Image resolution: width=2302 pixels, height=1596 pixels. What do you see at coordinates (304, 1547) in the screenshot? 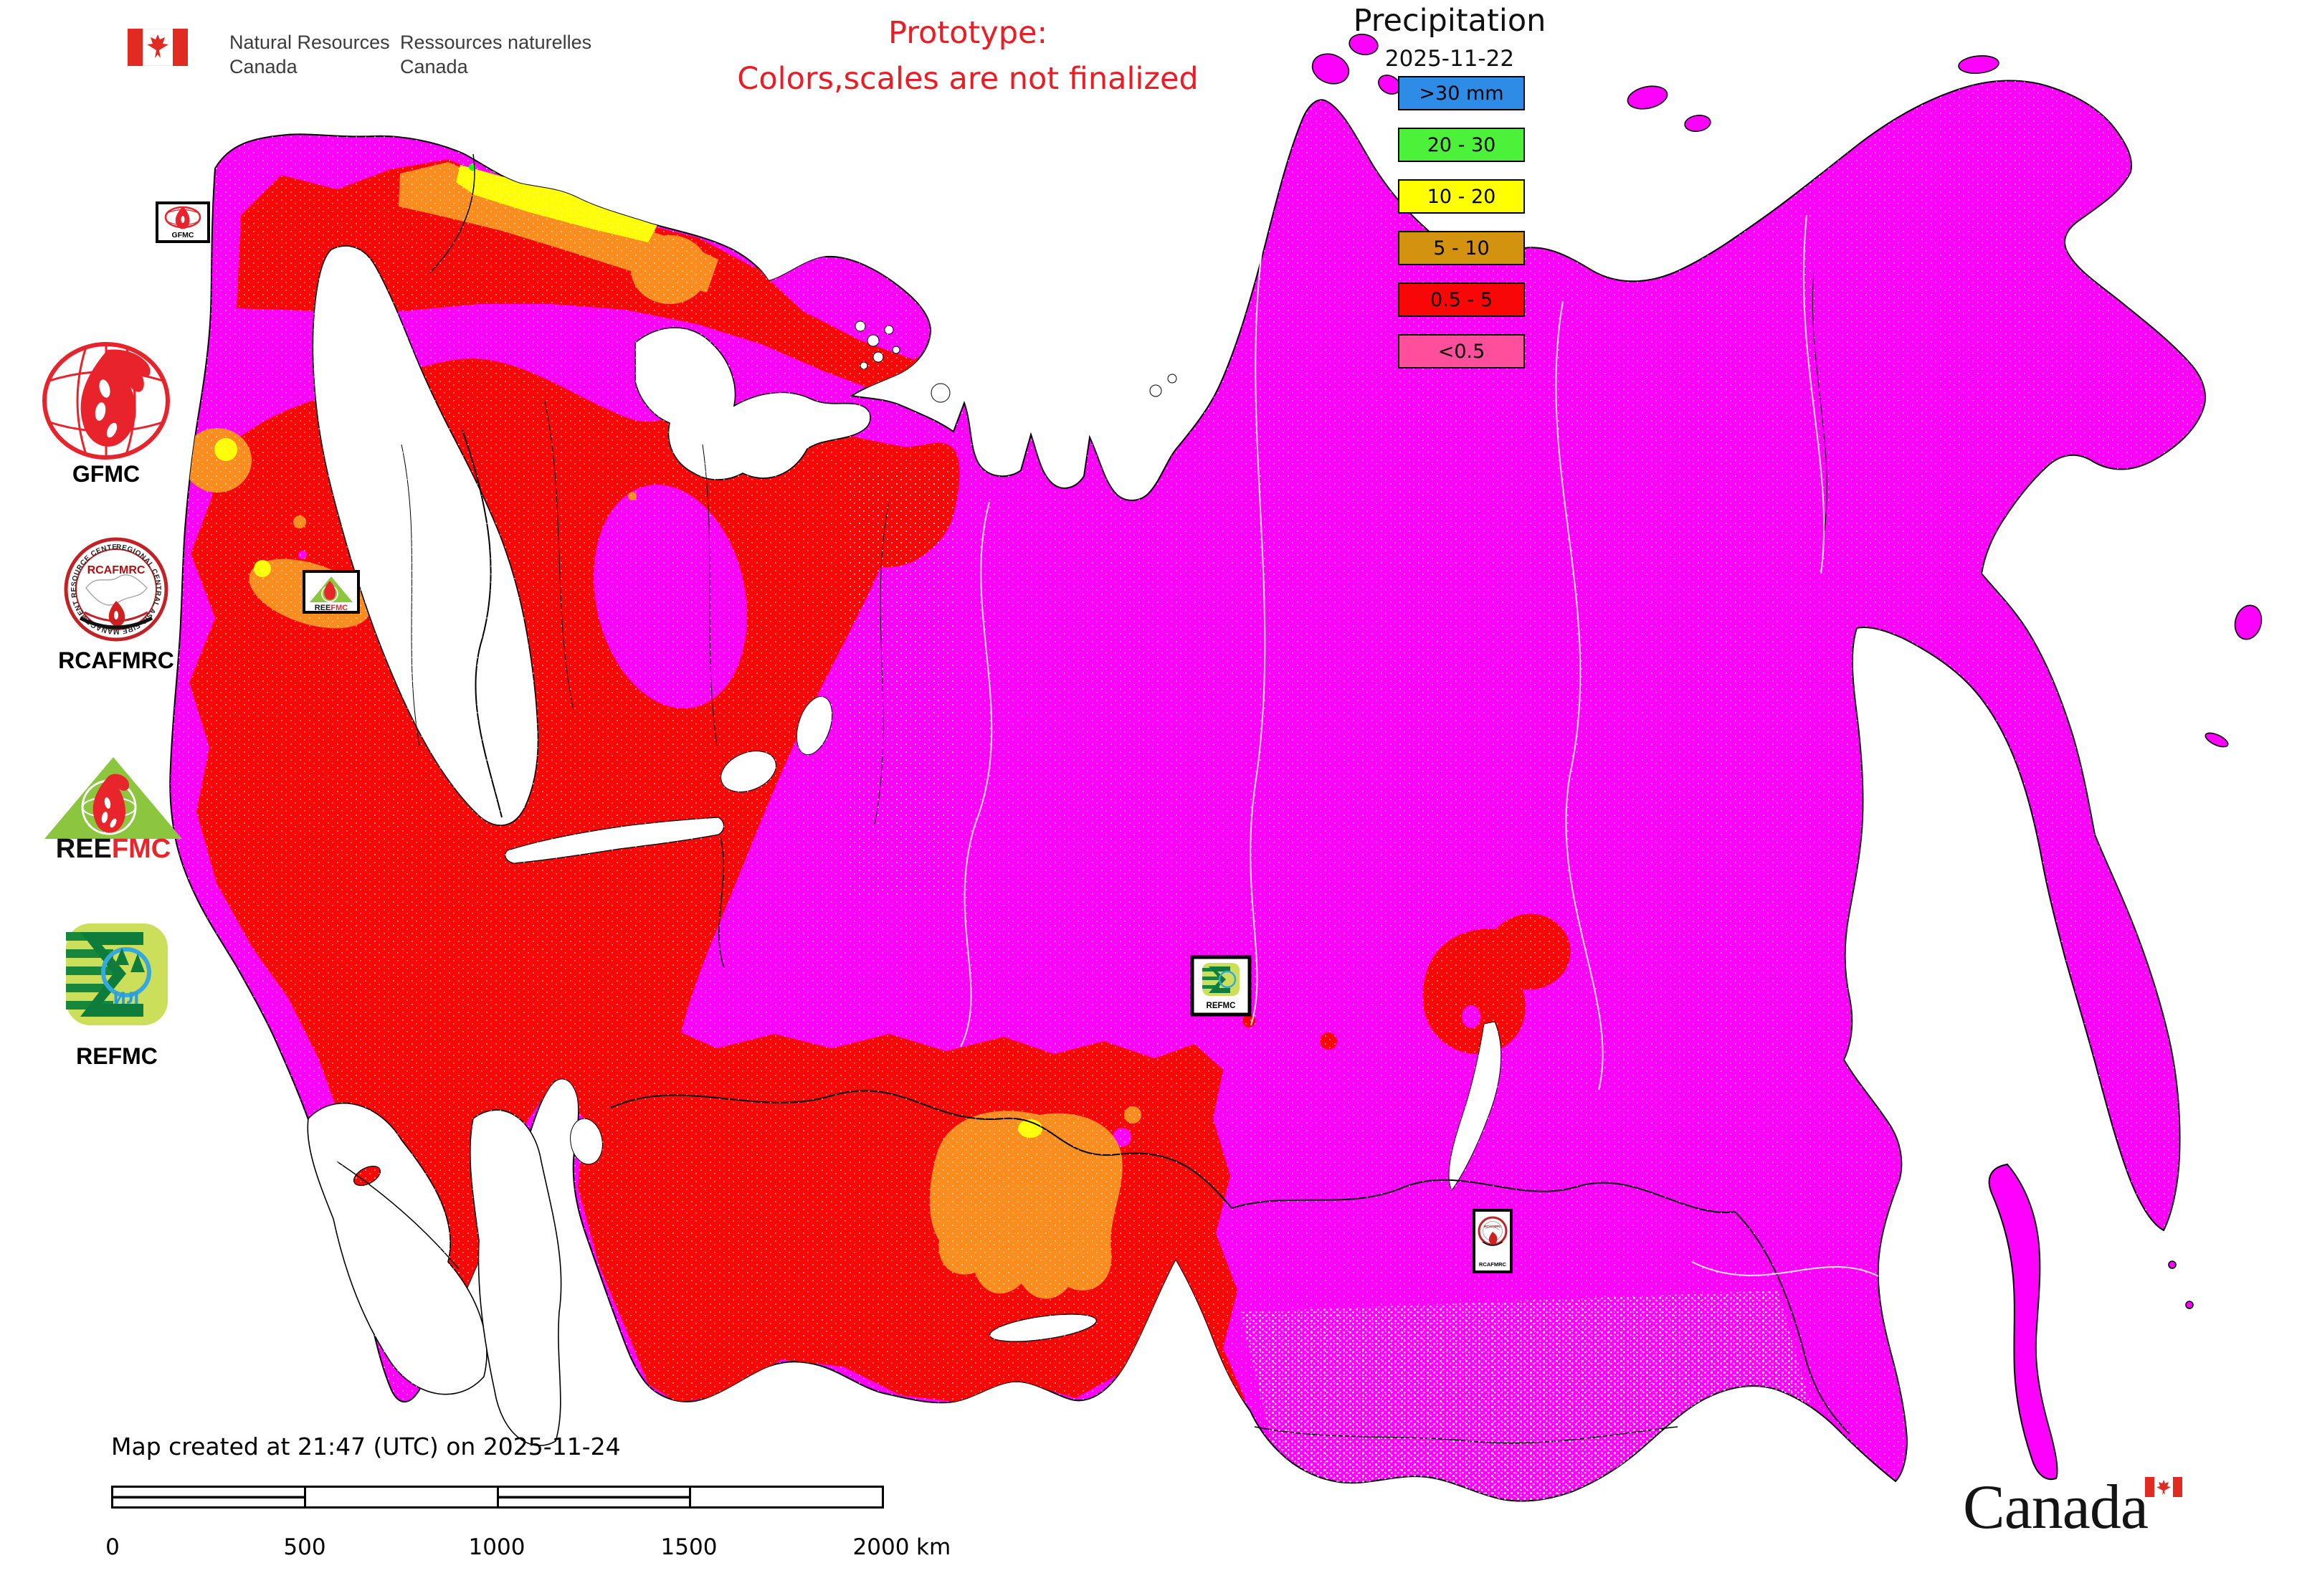
I see `scale-tick-500: 500` at bounding box center [304, 1547].